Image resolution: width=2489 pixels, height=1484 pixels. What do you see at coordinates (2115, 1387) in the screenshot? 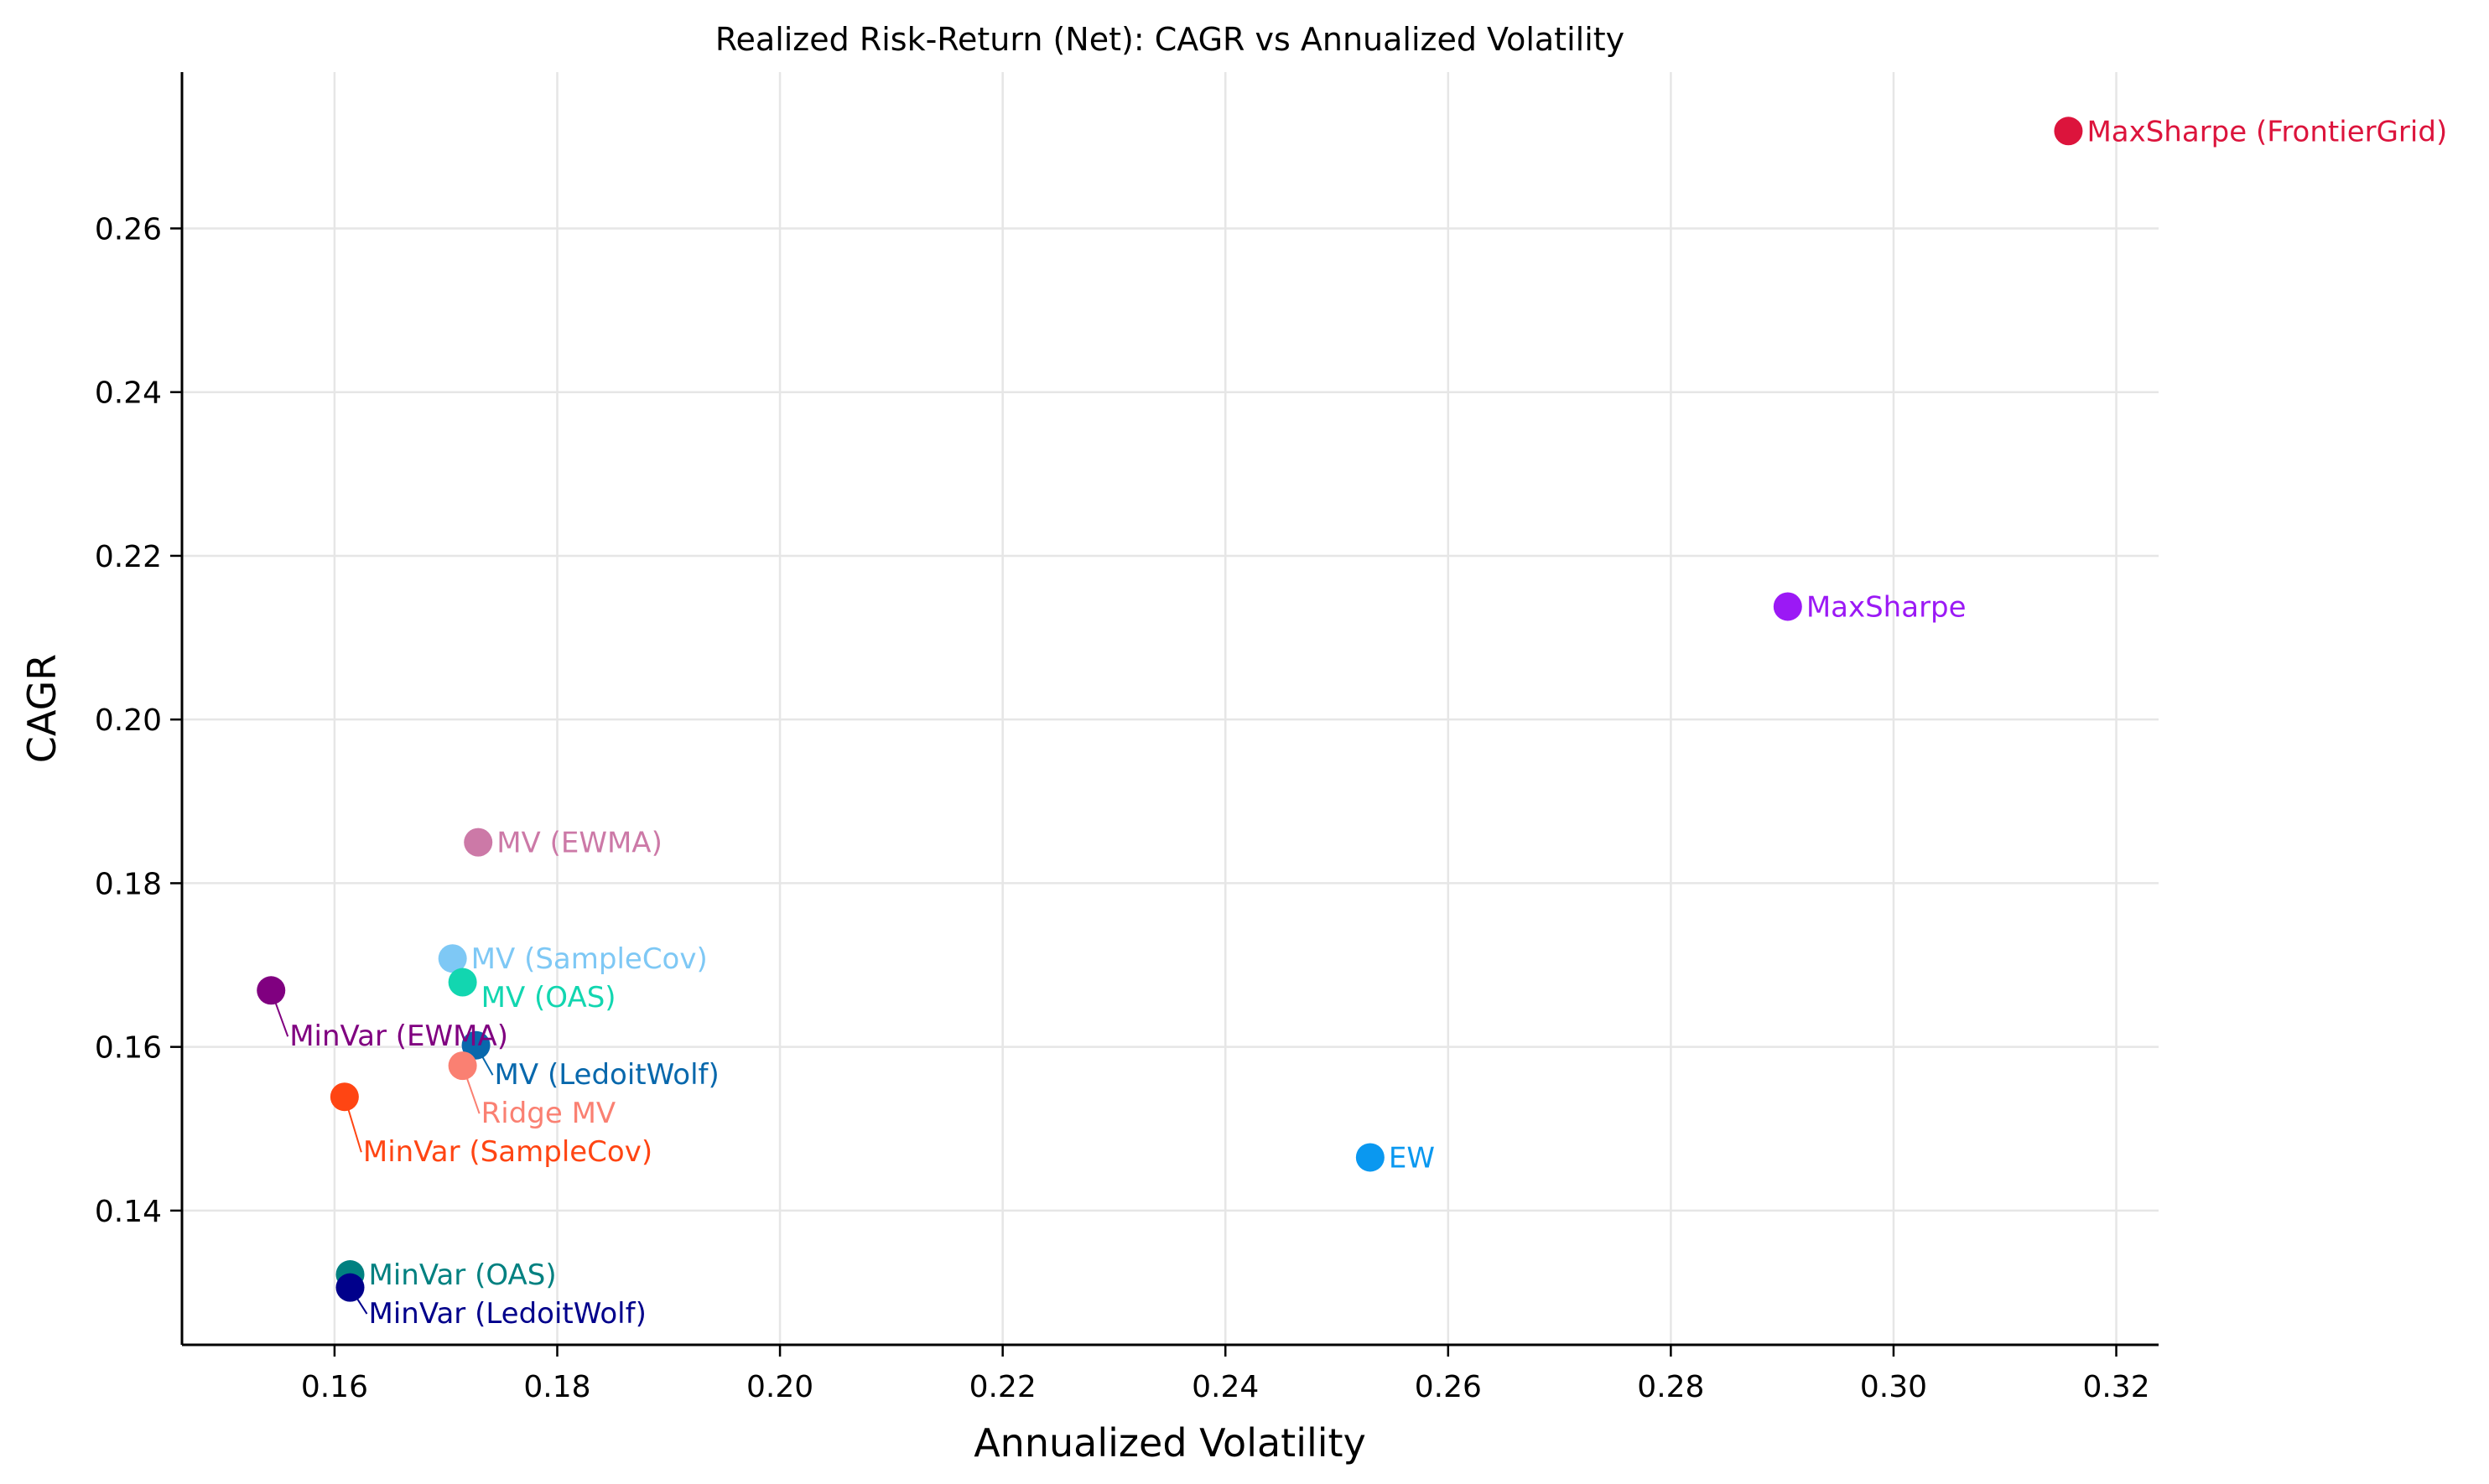
I see `x-tick-label: 0.32` at bounding box center [2115, 1387].